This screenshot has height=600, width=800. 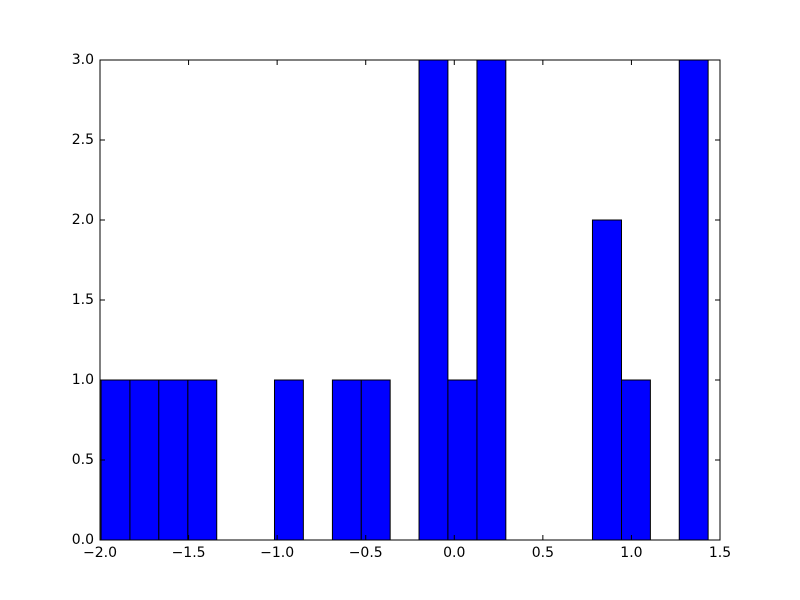 I want to click on y-tick-label: 2.0, so click(x=83, y=220).